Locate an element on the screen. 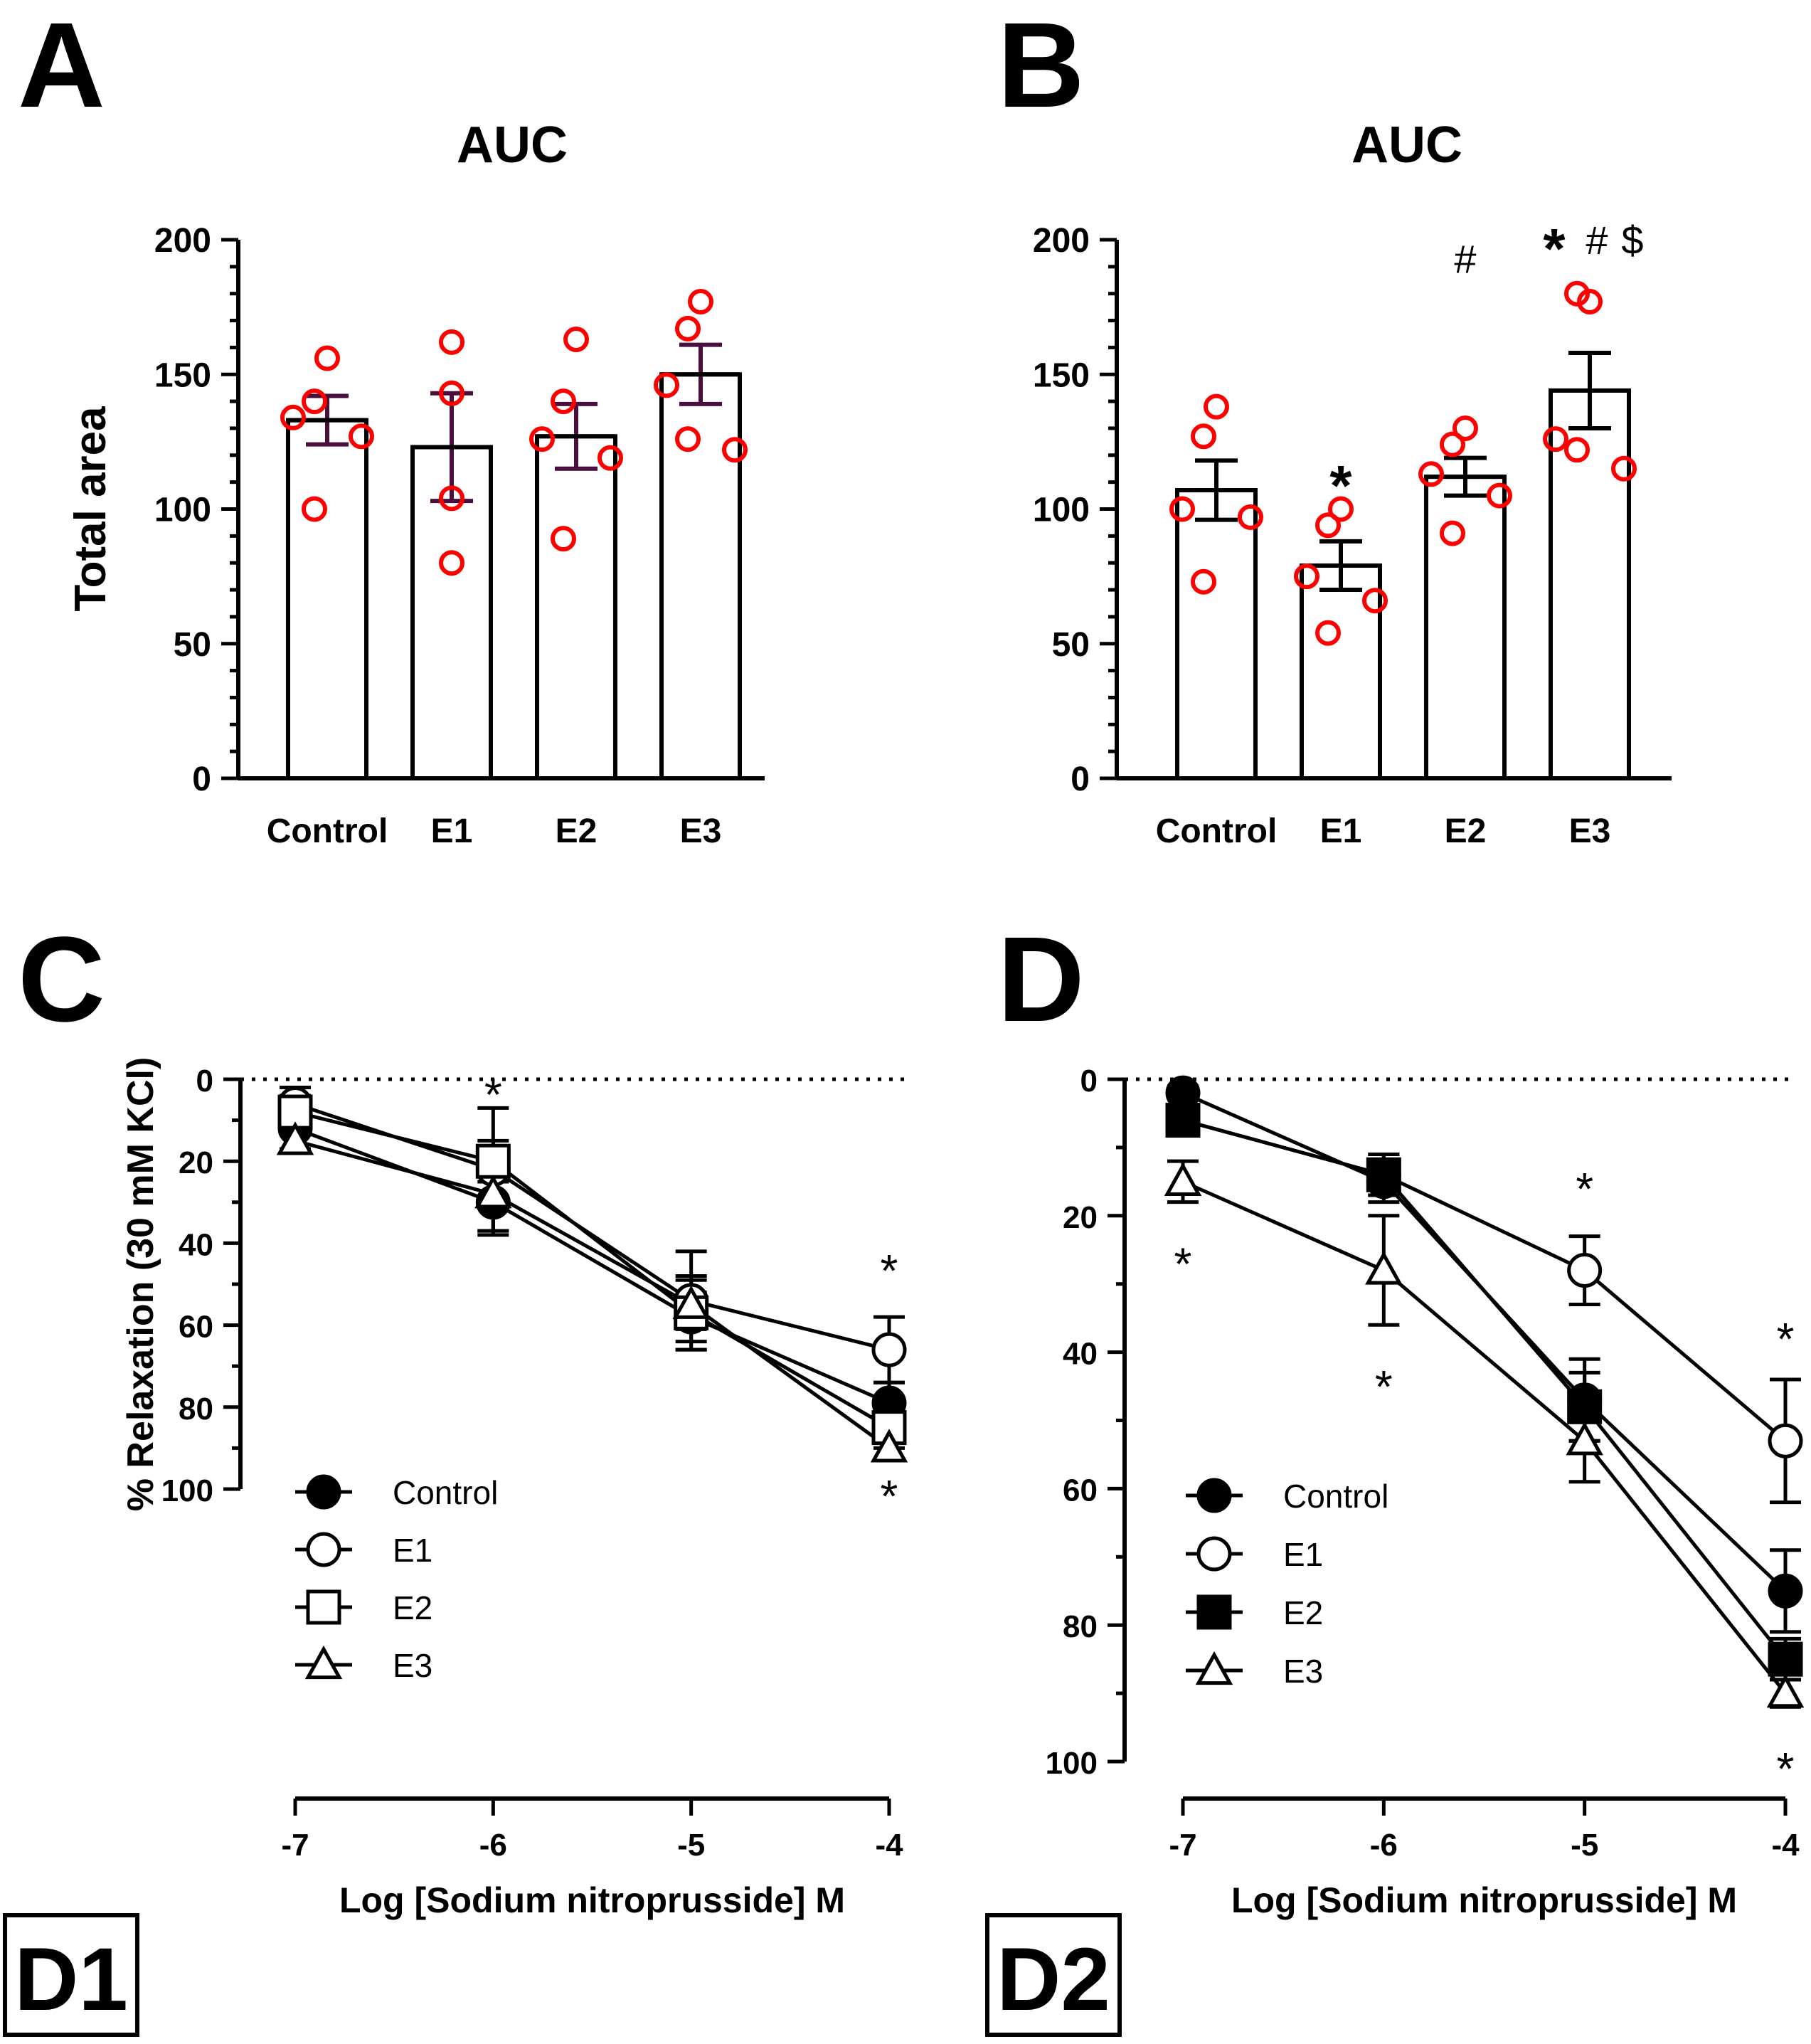 Image resolution: width=1811 pixels, height=2044 pixels. significance-label: # is located at coordinates (1465, 258).